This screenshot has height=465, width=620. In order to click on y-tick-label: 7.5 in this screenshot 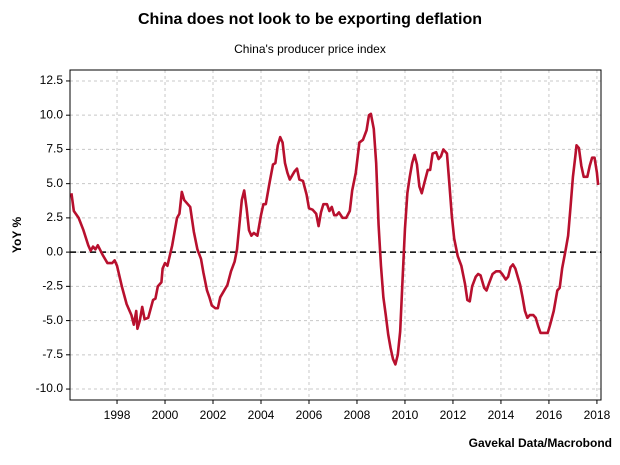, I will do `click(54, 149)`.